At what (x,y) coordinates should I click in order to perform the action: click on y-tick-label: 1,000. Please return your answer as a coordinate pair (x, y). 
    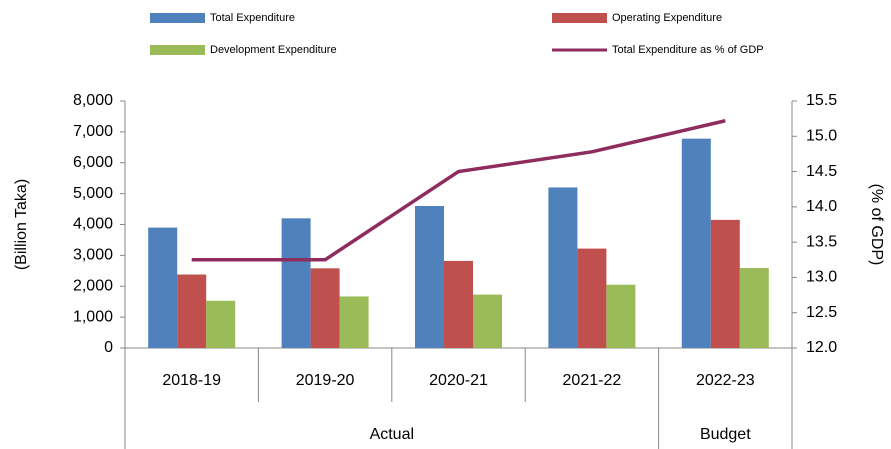
    Looking at the image, I should click on (93, 316).